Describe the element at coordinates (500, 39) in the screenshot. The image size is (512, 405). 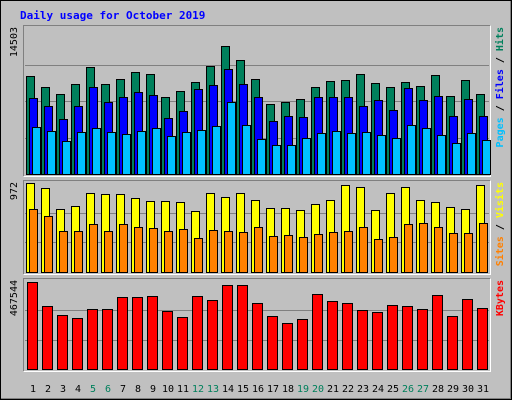
I see `legend-hits: Hits` at that location.